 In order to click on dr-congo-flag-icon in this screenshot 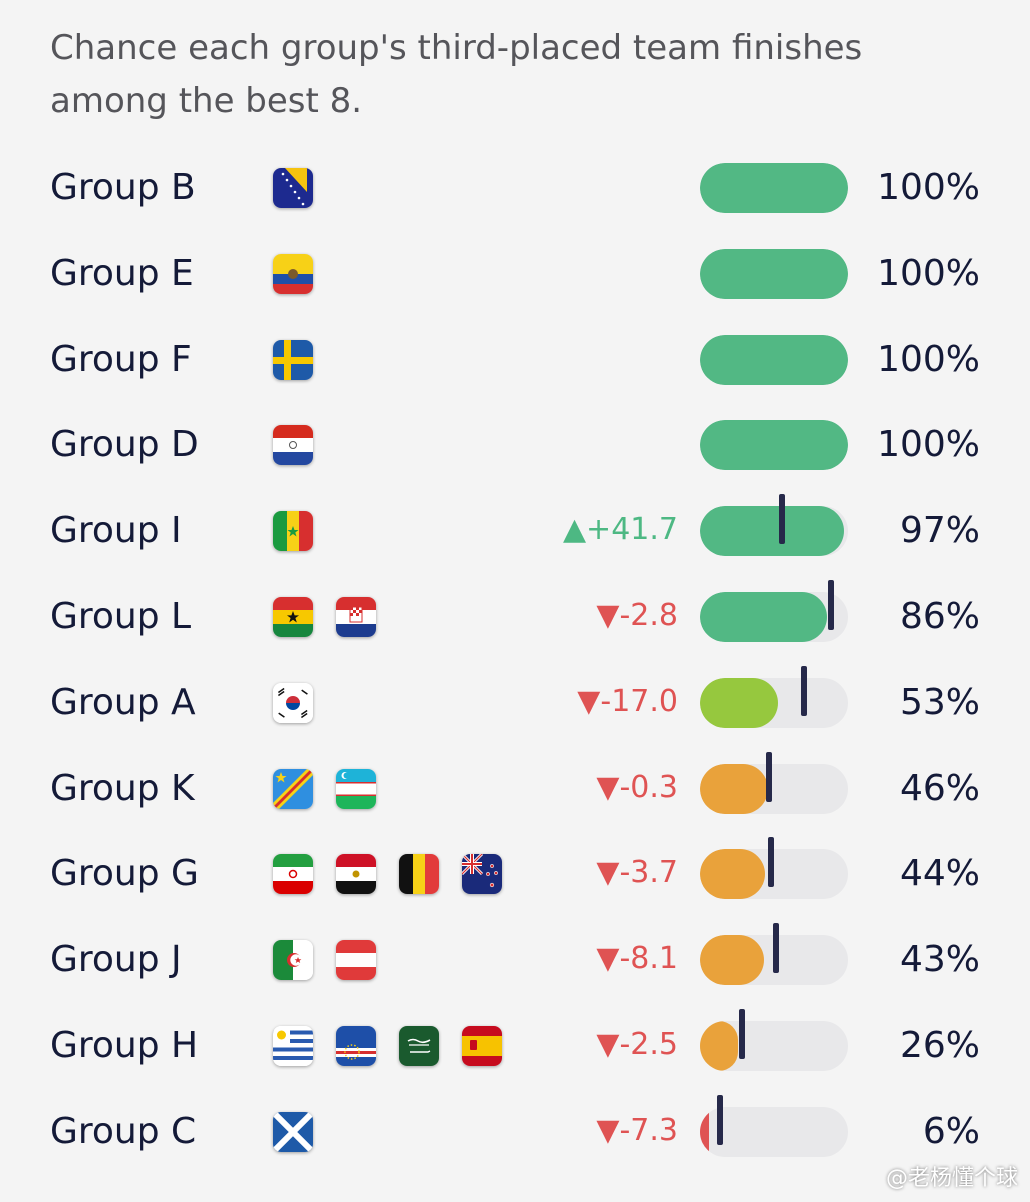, I will do `click(293, 788)`.